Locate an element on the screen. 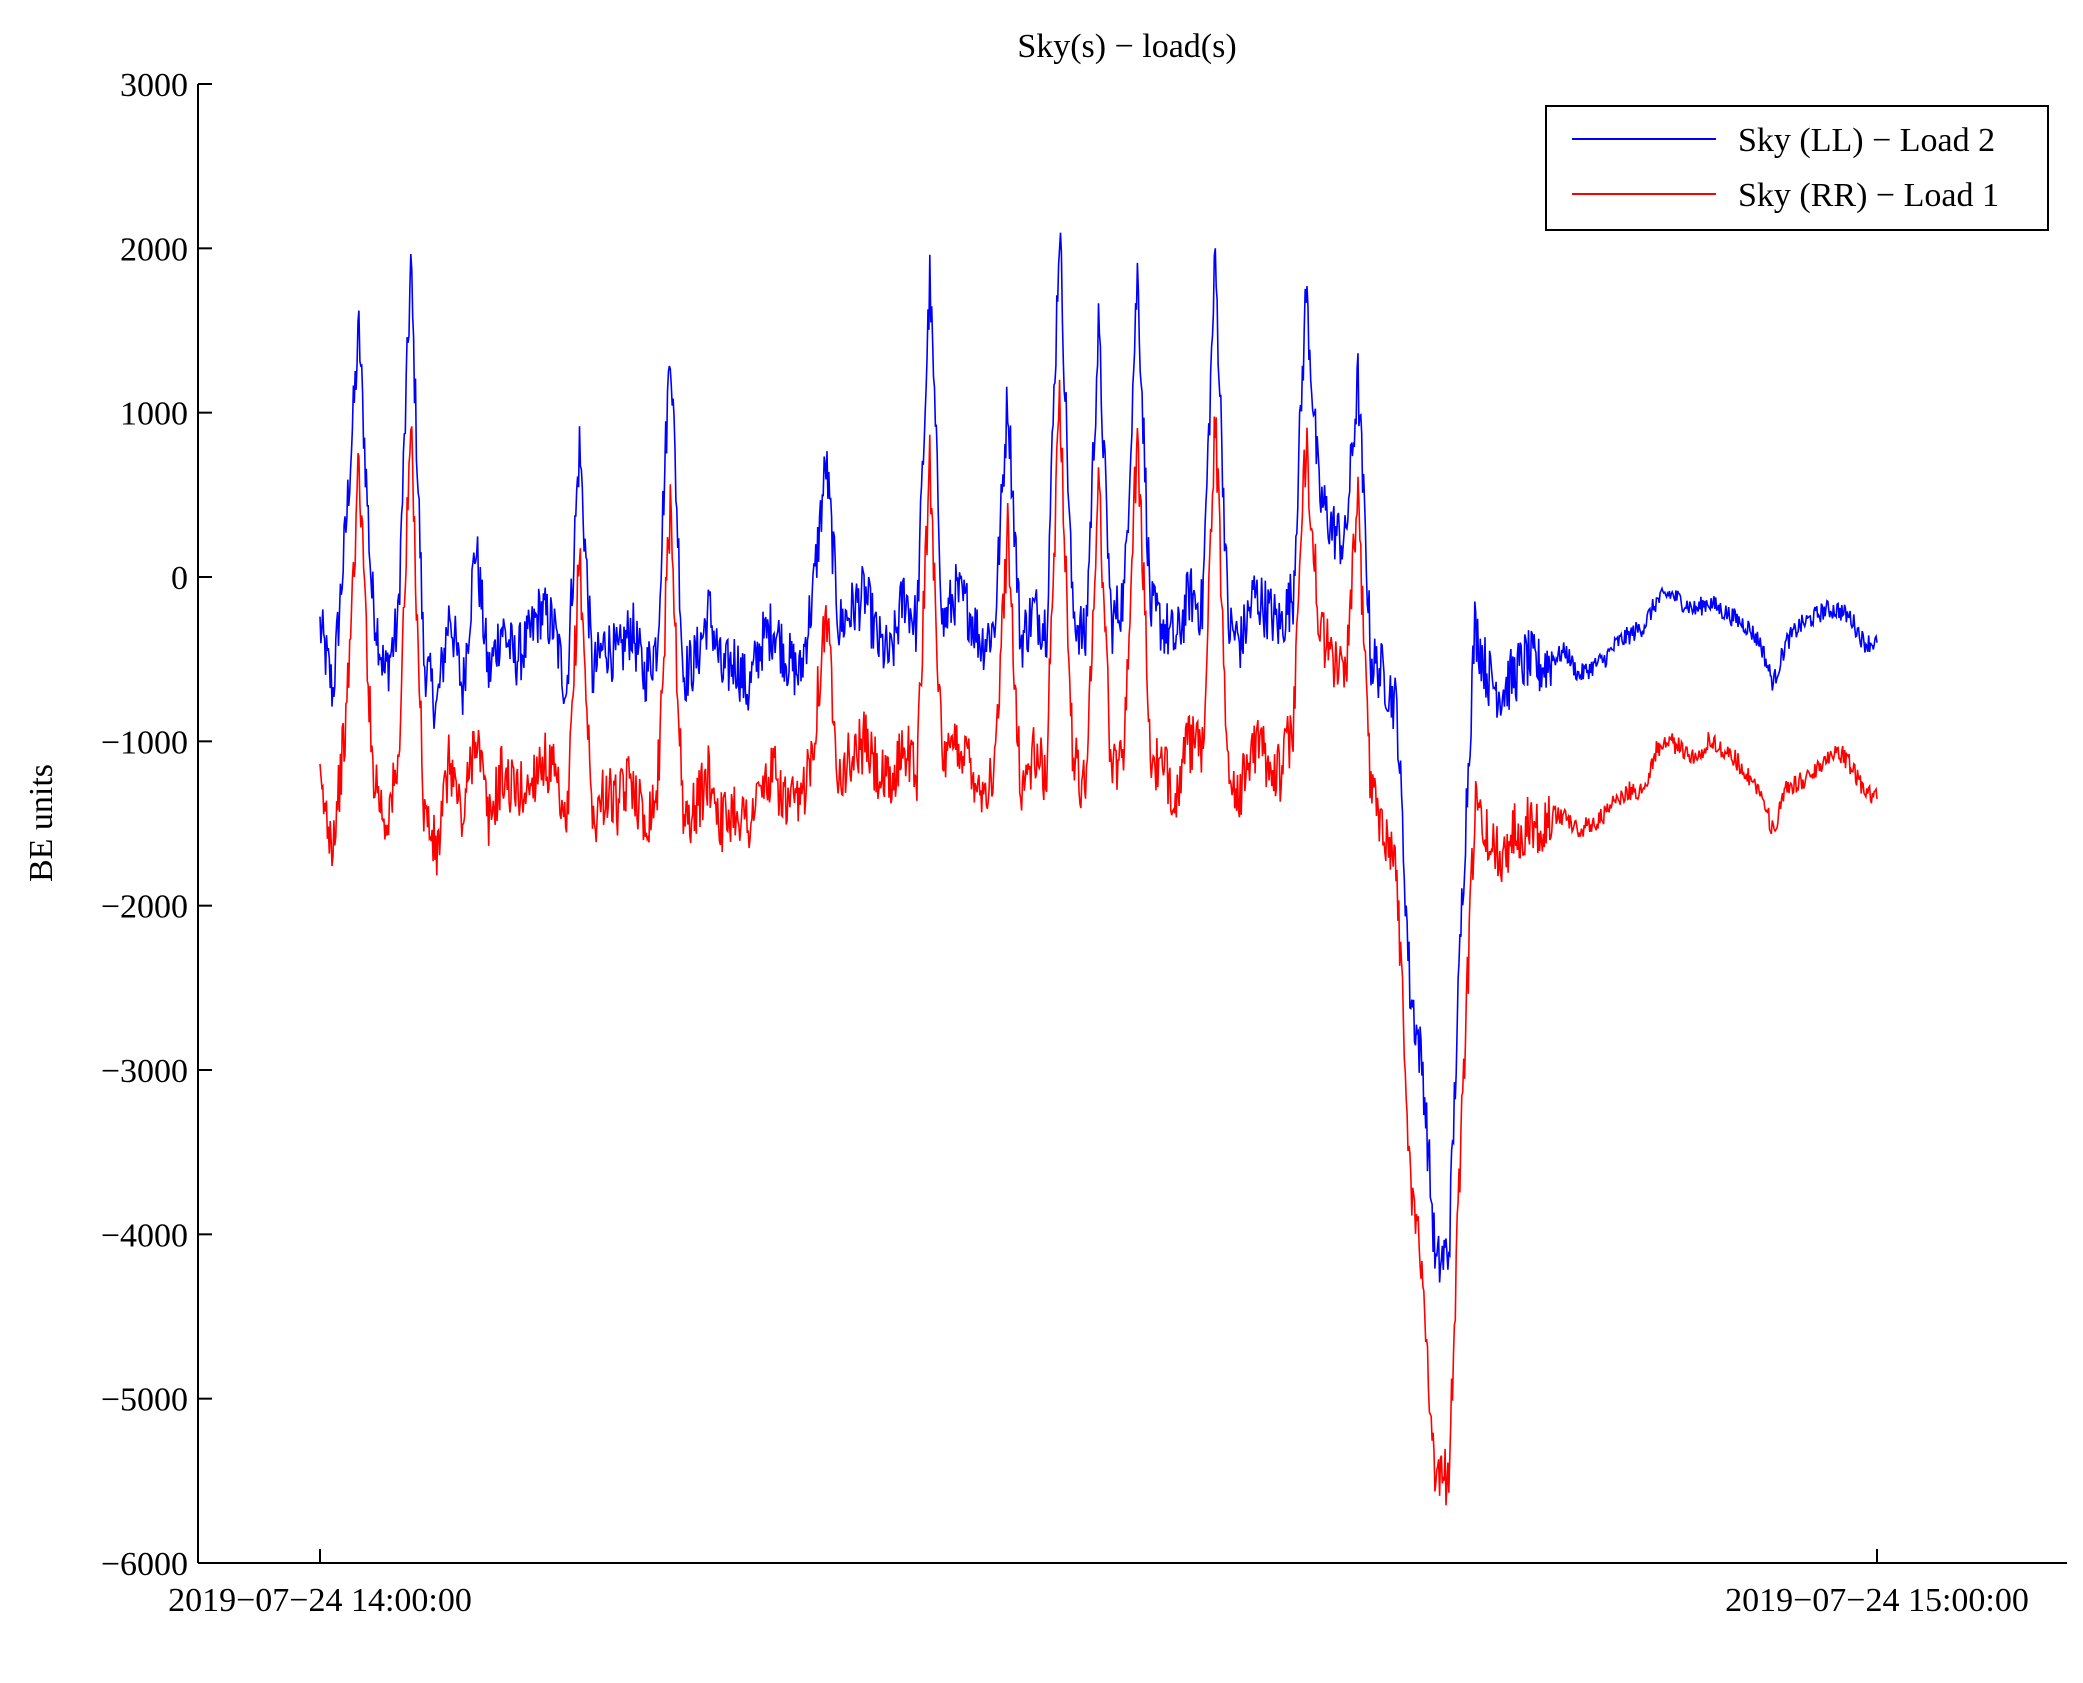  legend-label-sky-rr: Sky (RR) − Load 1 is located at coordinates (1868, 195).